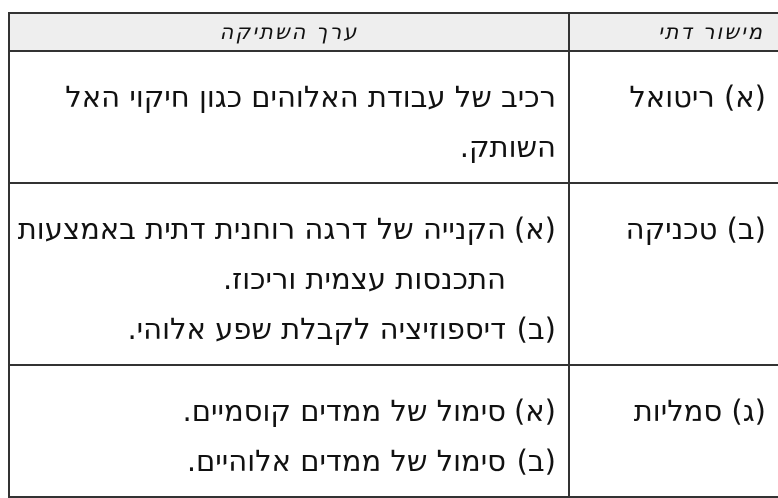 This screenshot has height=498, width=778. I want to click on item-text: דיספוזיציה לקבלת שפע אלוהי., so click(316, 329).